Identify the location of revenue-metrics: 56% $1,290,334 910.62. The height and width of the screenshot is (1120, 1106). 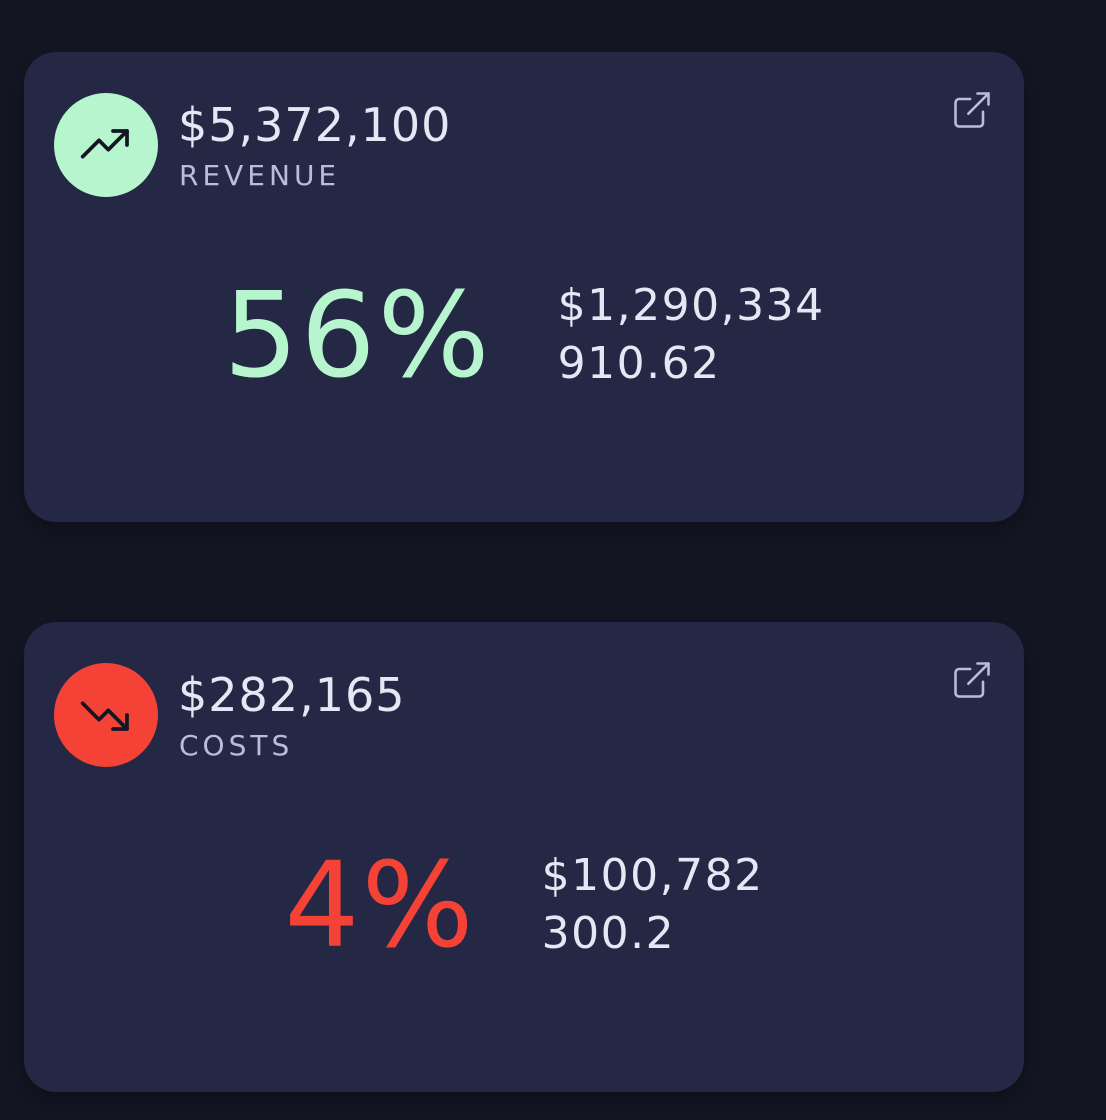
(524, 335).